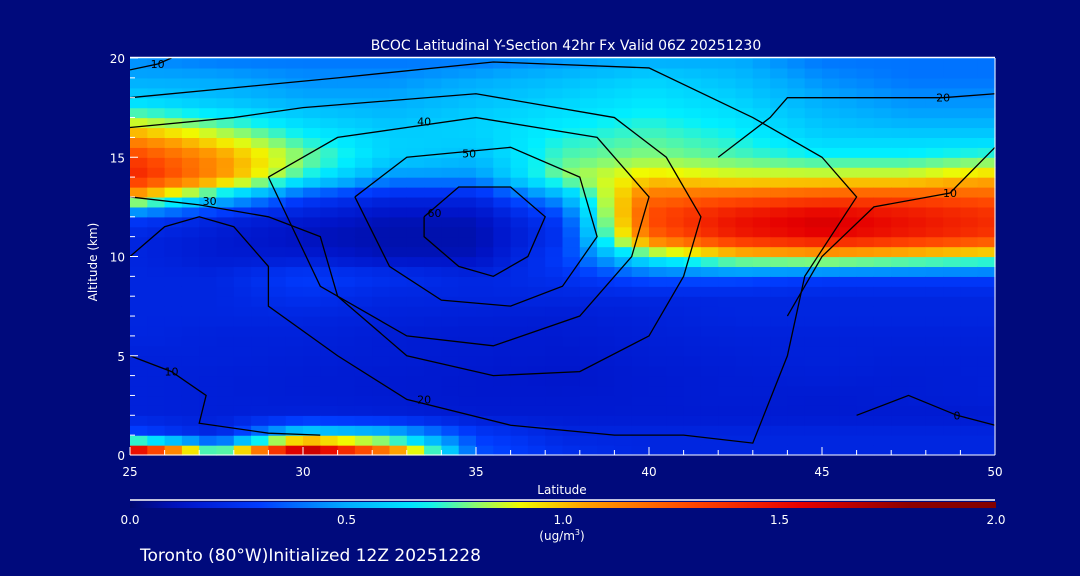 The image size is (1080, 576). Describe the element at coordinates (891, 231) in the screenshot. I see `contour-line` at that location.